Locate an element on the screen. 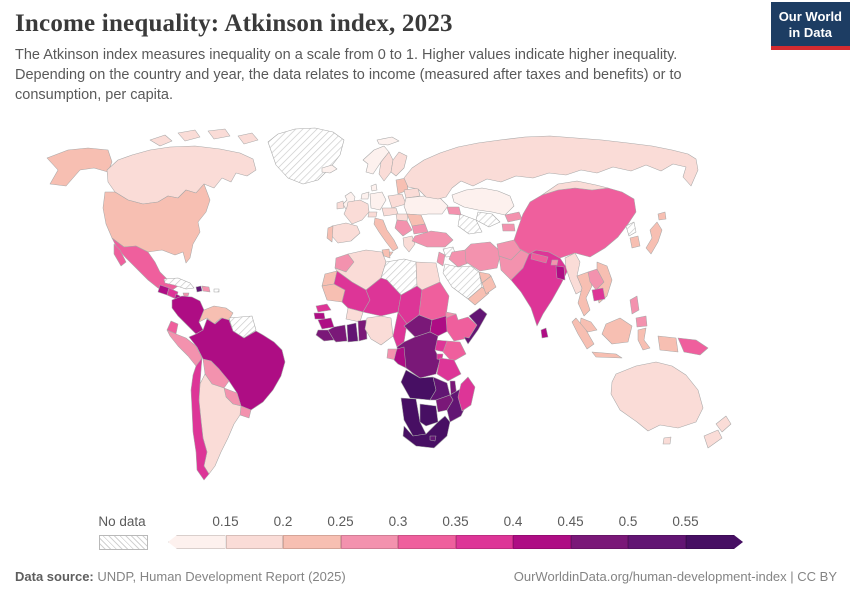 This screenshot has width=850, height=600. country-sri-lanka is located at coordinates (544, 333).